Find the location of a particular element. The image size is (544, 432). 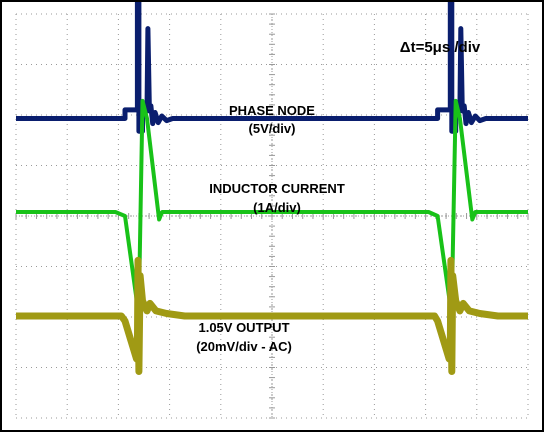

inductor-current-label: INDUCTOR CURRENT is located at coordinates (277, 188).